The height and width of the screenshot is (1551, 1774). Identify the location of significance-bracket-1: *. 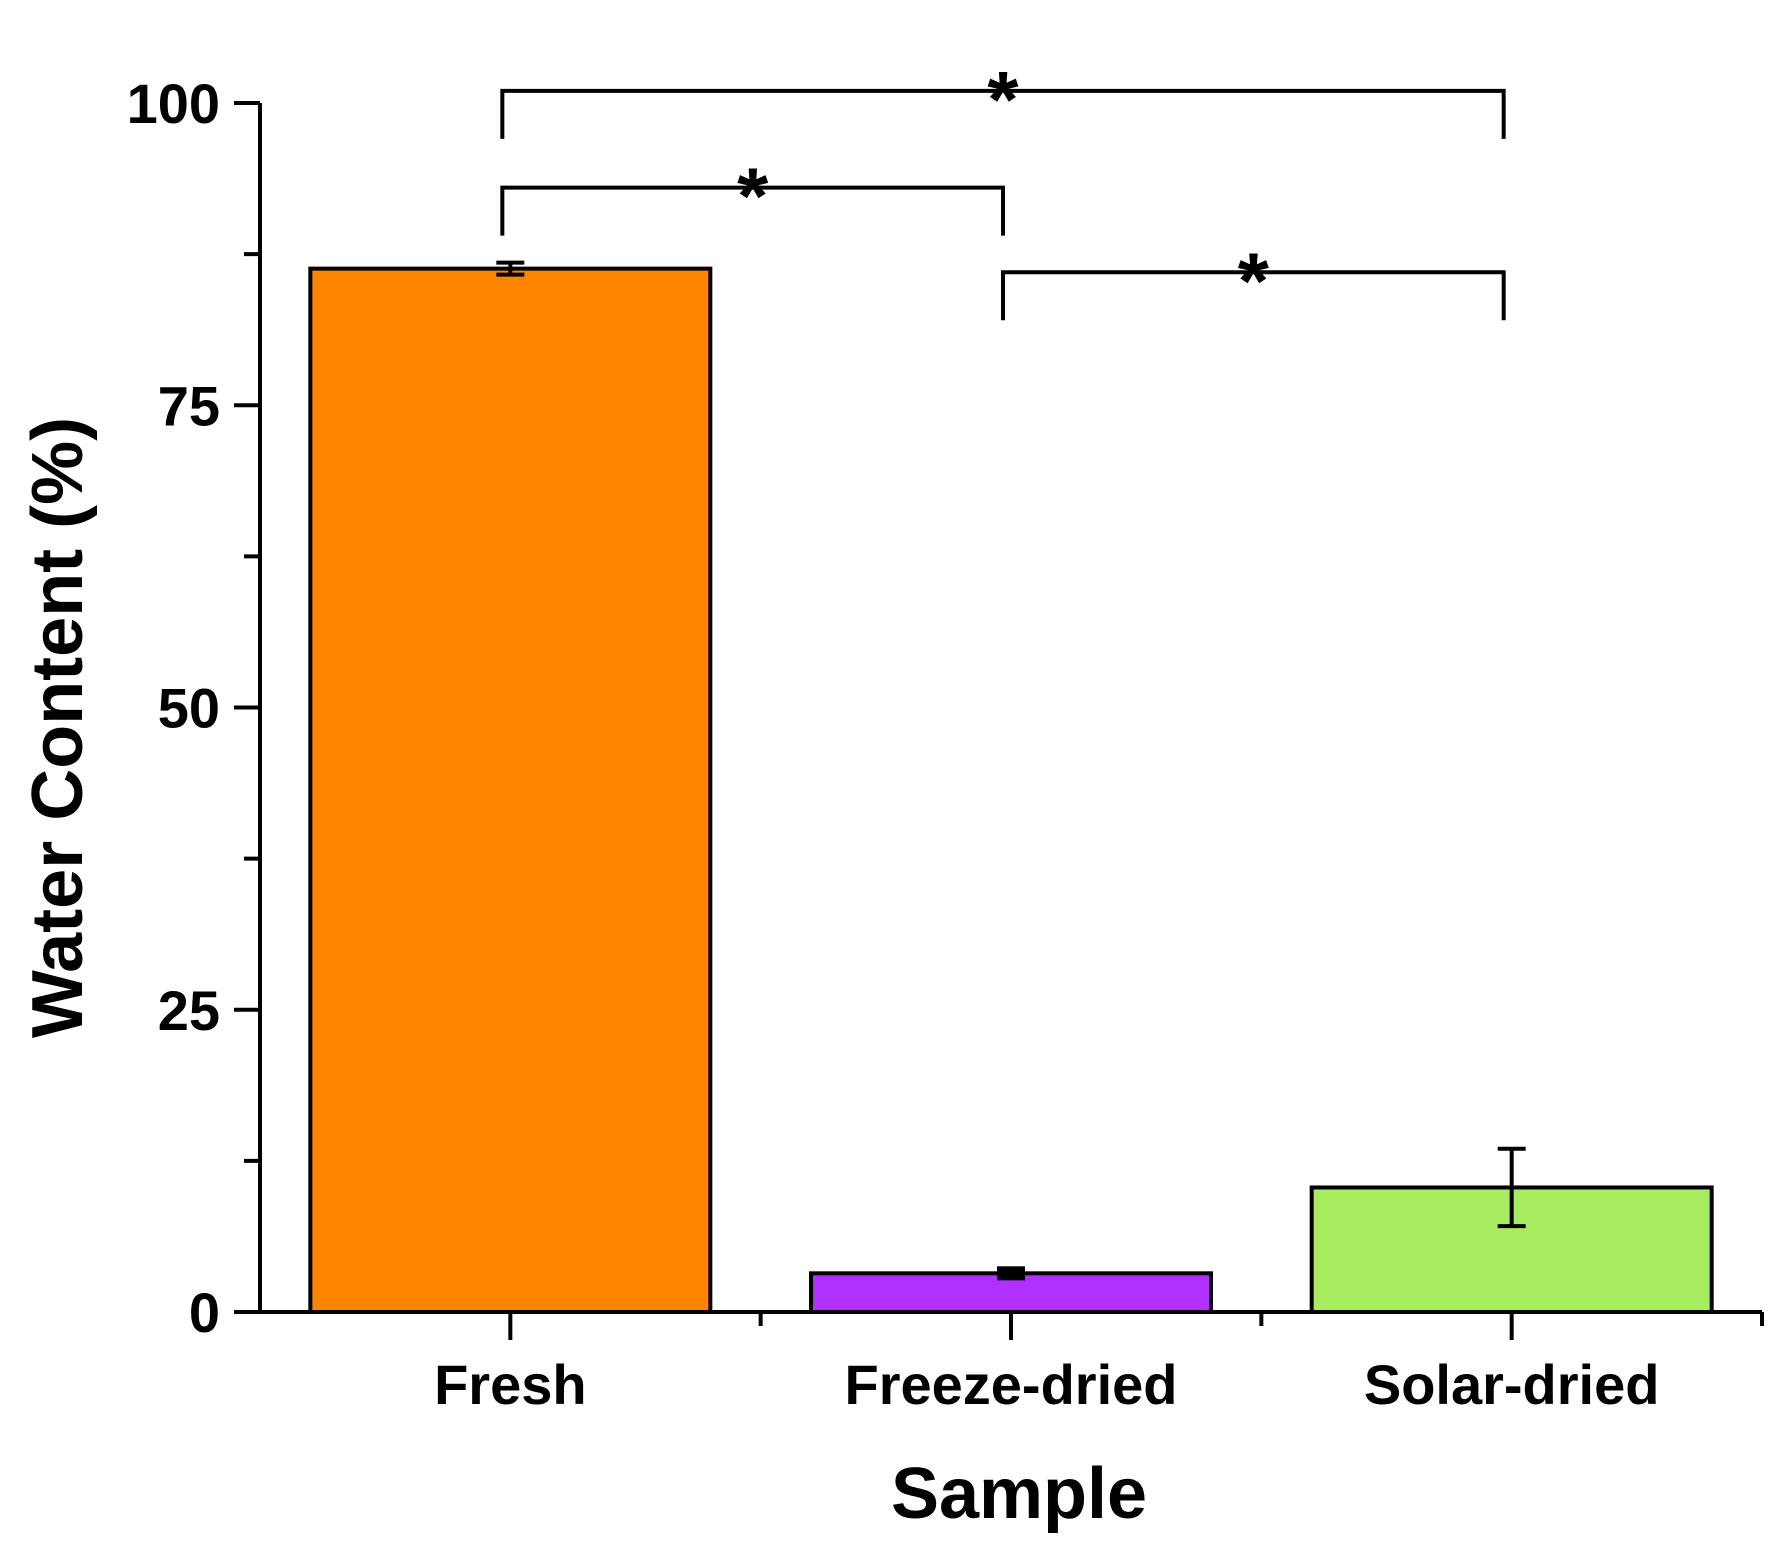
(752, 196).